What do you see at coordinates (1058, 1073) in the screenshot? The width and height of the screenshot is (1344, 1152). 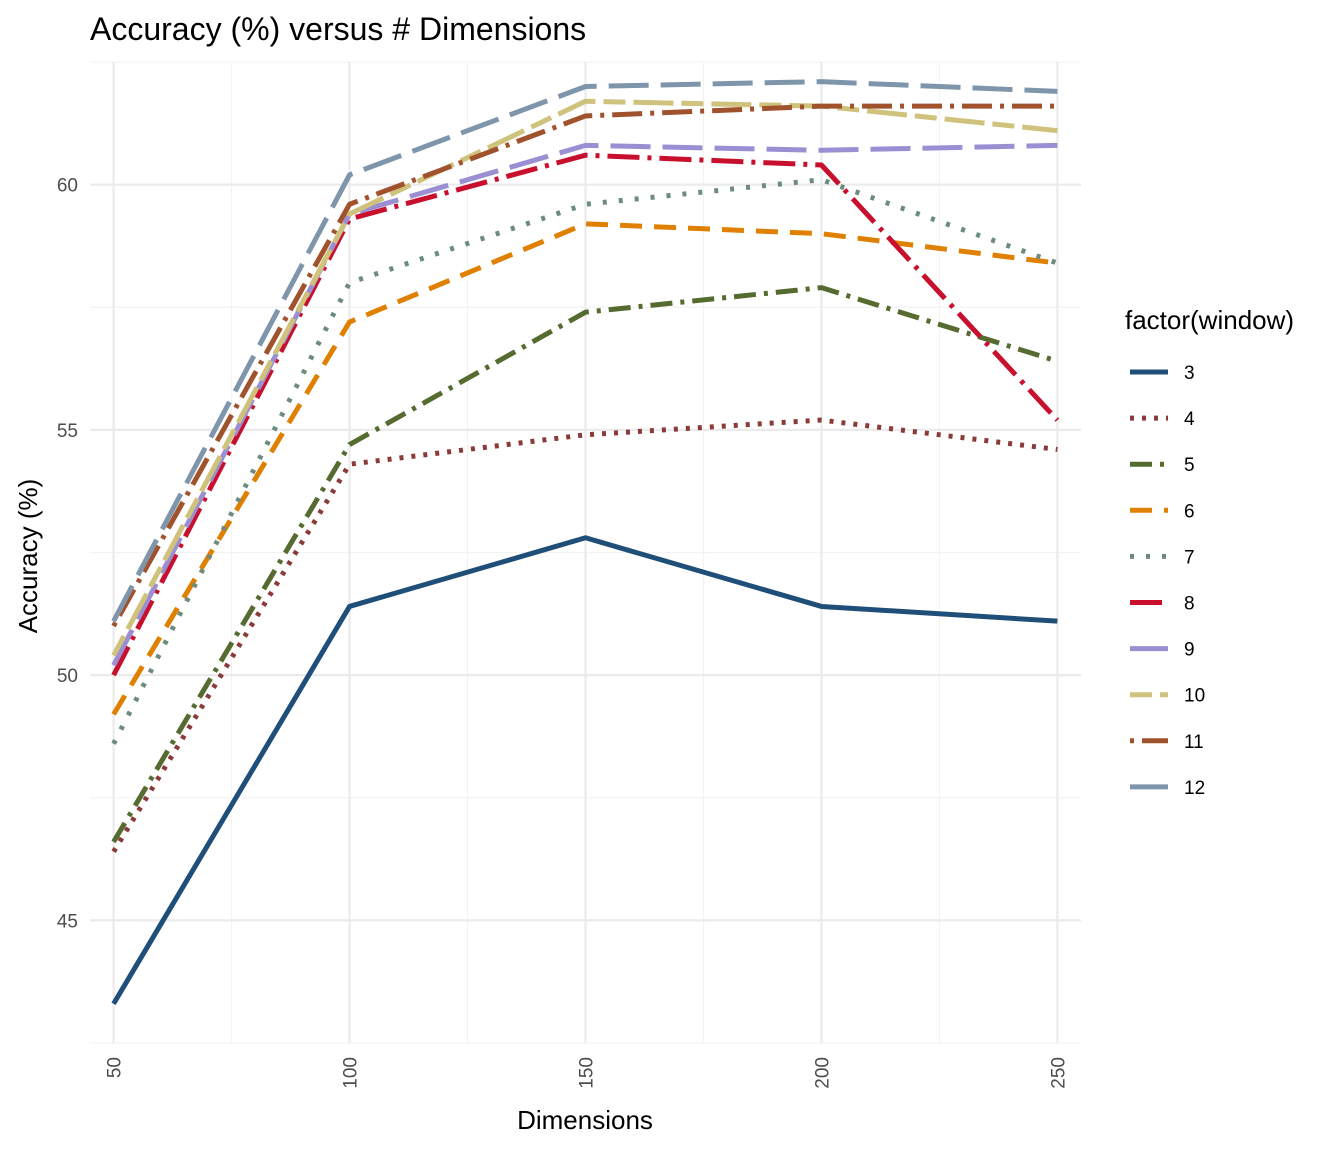 I see `x-tick-label: 250` at bounding box center [1058, 1073].